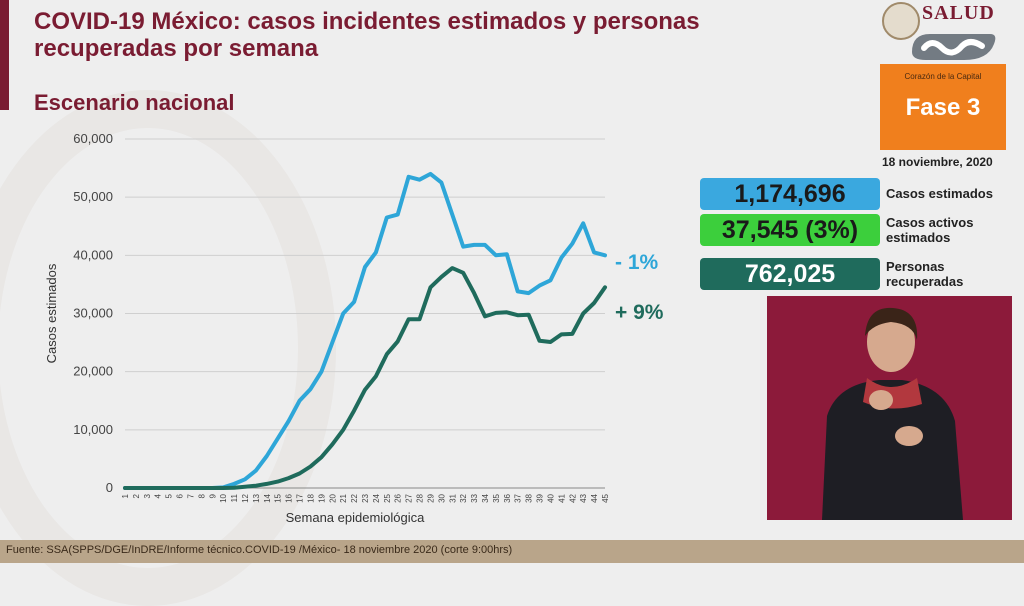  Describe the element at coordinates (4, 55) in the screenshot. I see `left-accent-bar` at that location.